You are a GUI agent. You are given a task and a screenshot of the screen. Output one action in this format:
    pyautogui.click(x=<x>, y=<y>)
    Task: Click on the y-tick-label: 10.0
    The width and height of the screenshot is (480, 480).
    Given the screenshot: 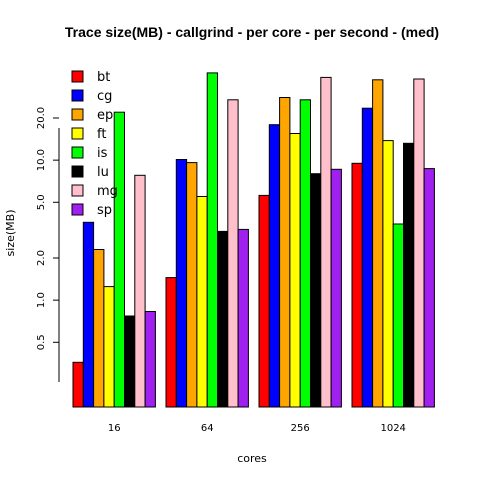 What is the action you would take?
    pyautogui.click(x=41, y=160)
    